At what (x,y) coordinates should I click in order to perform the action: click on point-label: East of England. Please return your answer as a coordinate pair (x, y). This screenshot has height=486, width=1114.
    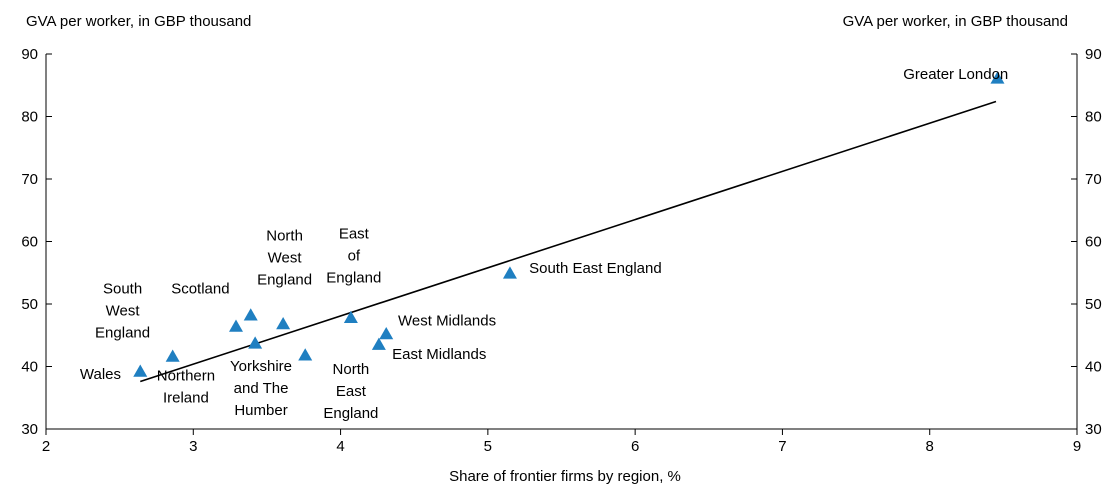
    Looking at the image, I should click on (353, 255).